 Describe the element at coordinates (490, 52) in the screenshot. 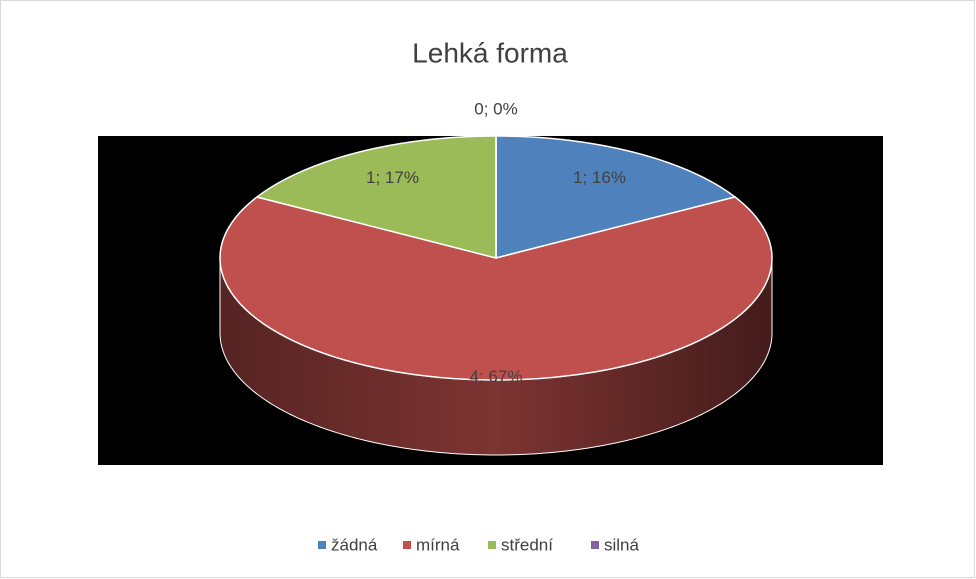

I see `chart-title: Lehká forma` at that location.